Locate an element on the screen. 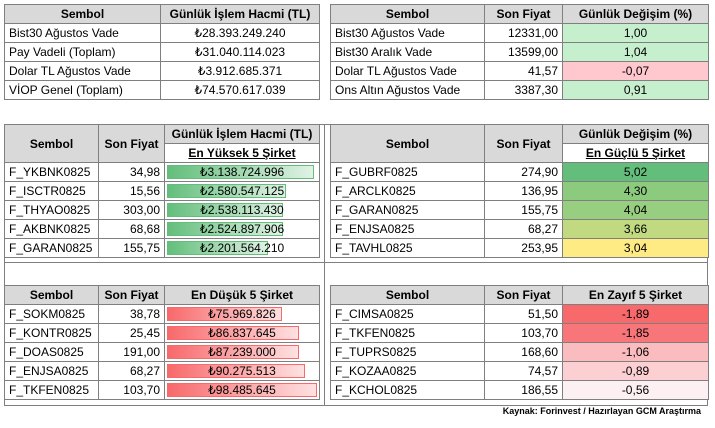 The height and width of the screenshot is (428, 715). table-row: F_GARAN0825 155,75 4,04 is located at coordinates (519, 210).